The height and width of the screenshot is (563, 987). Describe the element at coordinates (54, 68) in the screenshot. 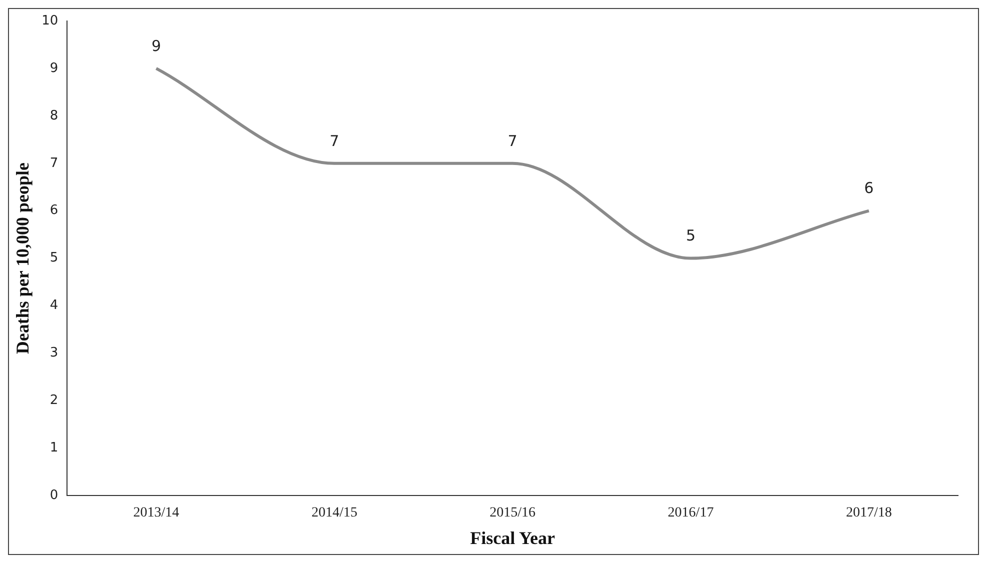

I see `y-tick-label: 9` at that location.